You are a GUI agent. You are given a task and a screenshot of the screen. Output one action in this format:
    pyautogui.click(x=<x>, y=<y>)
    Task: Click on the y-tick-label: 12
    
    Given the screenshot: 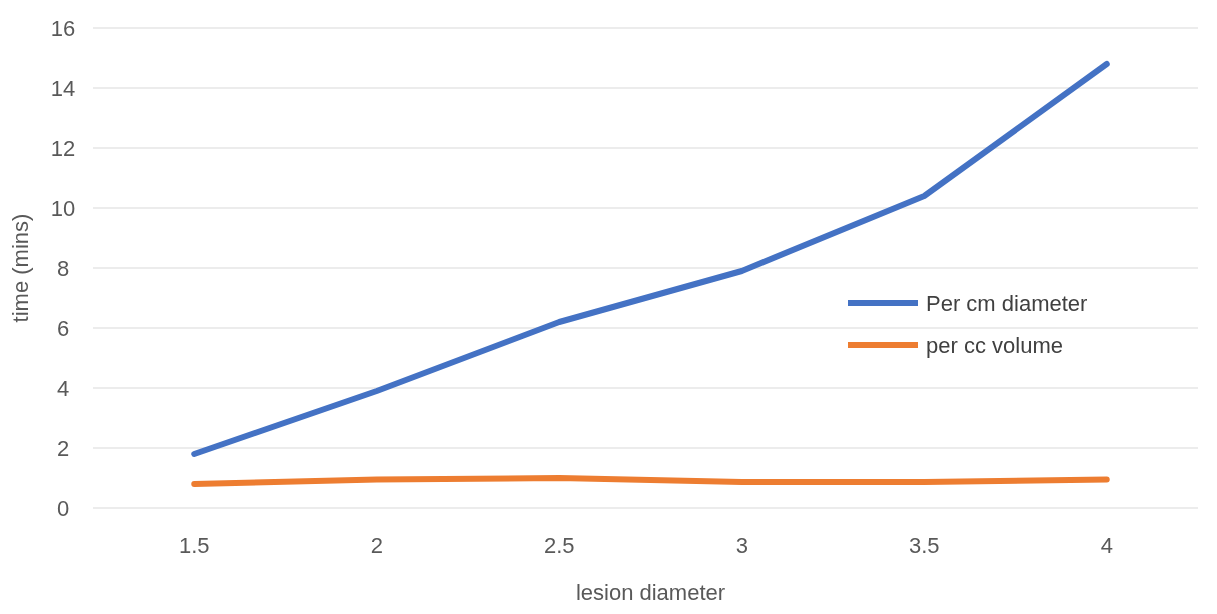 What is the action you would take?
    pyautogui.click(x=63, y=148)
    